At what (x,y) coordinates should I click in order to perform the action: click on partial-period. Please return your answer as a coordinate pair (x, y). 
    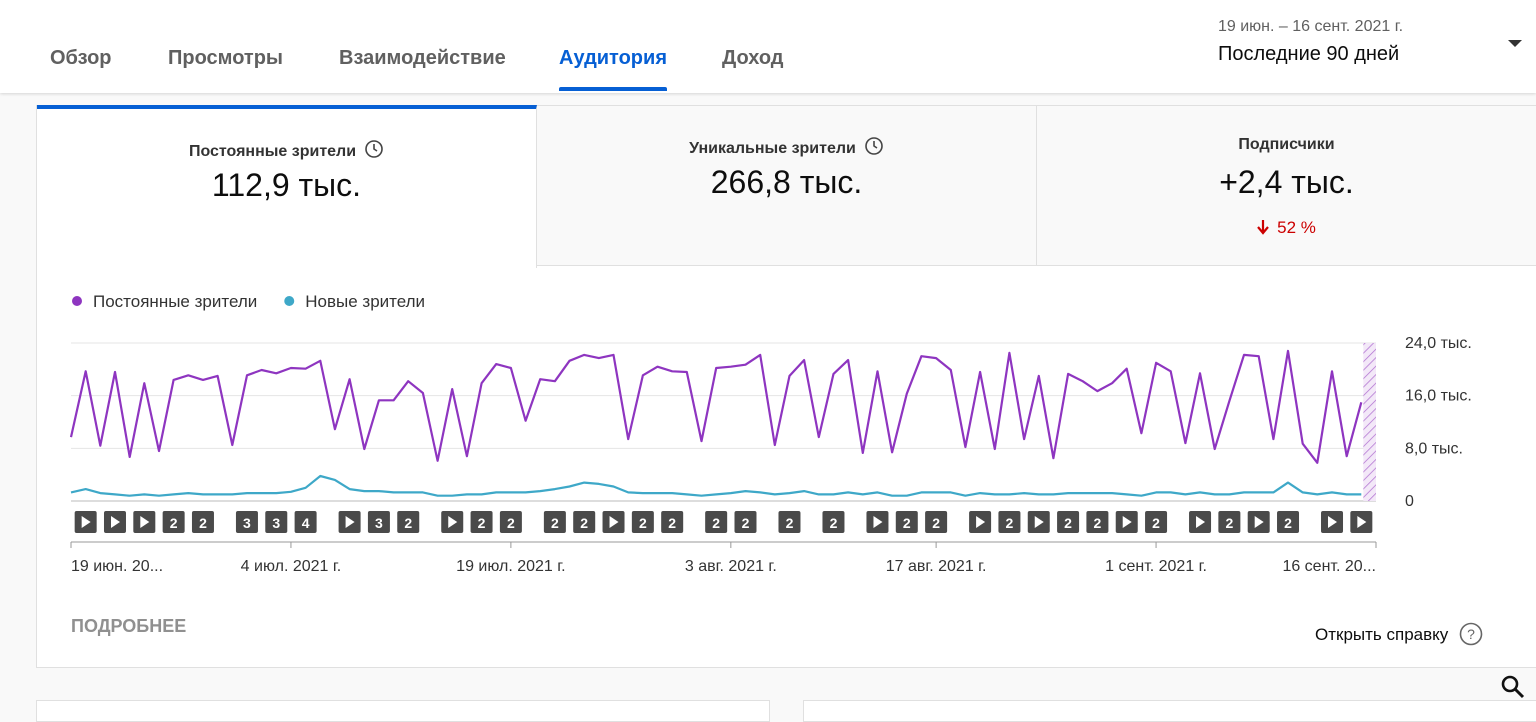
    Looking at the image, I should click on (1369, 422).